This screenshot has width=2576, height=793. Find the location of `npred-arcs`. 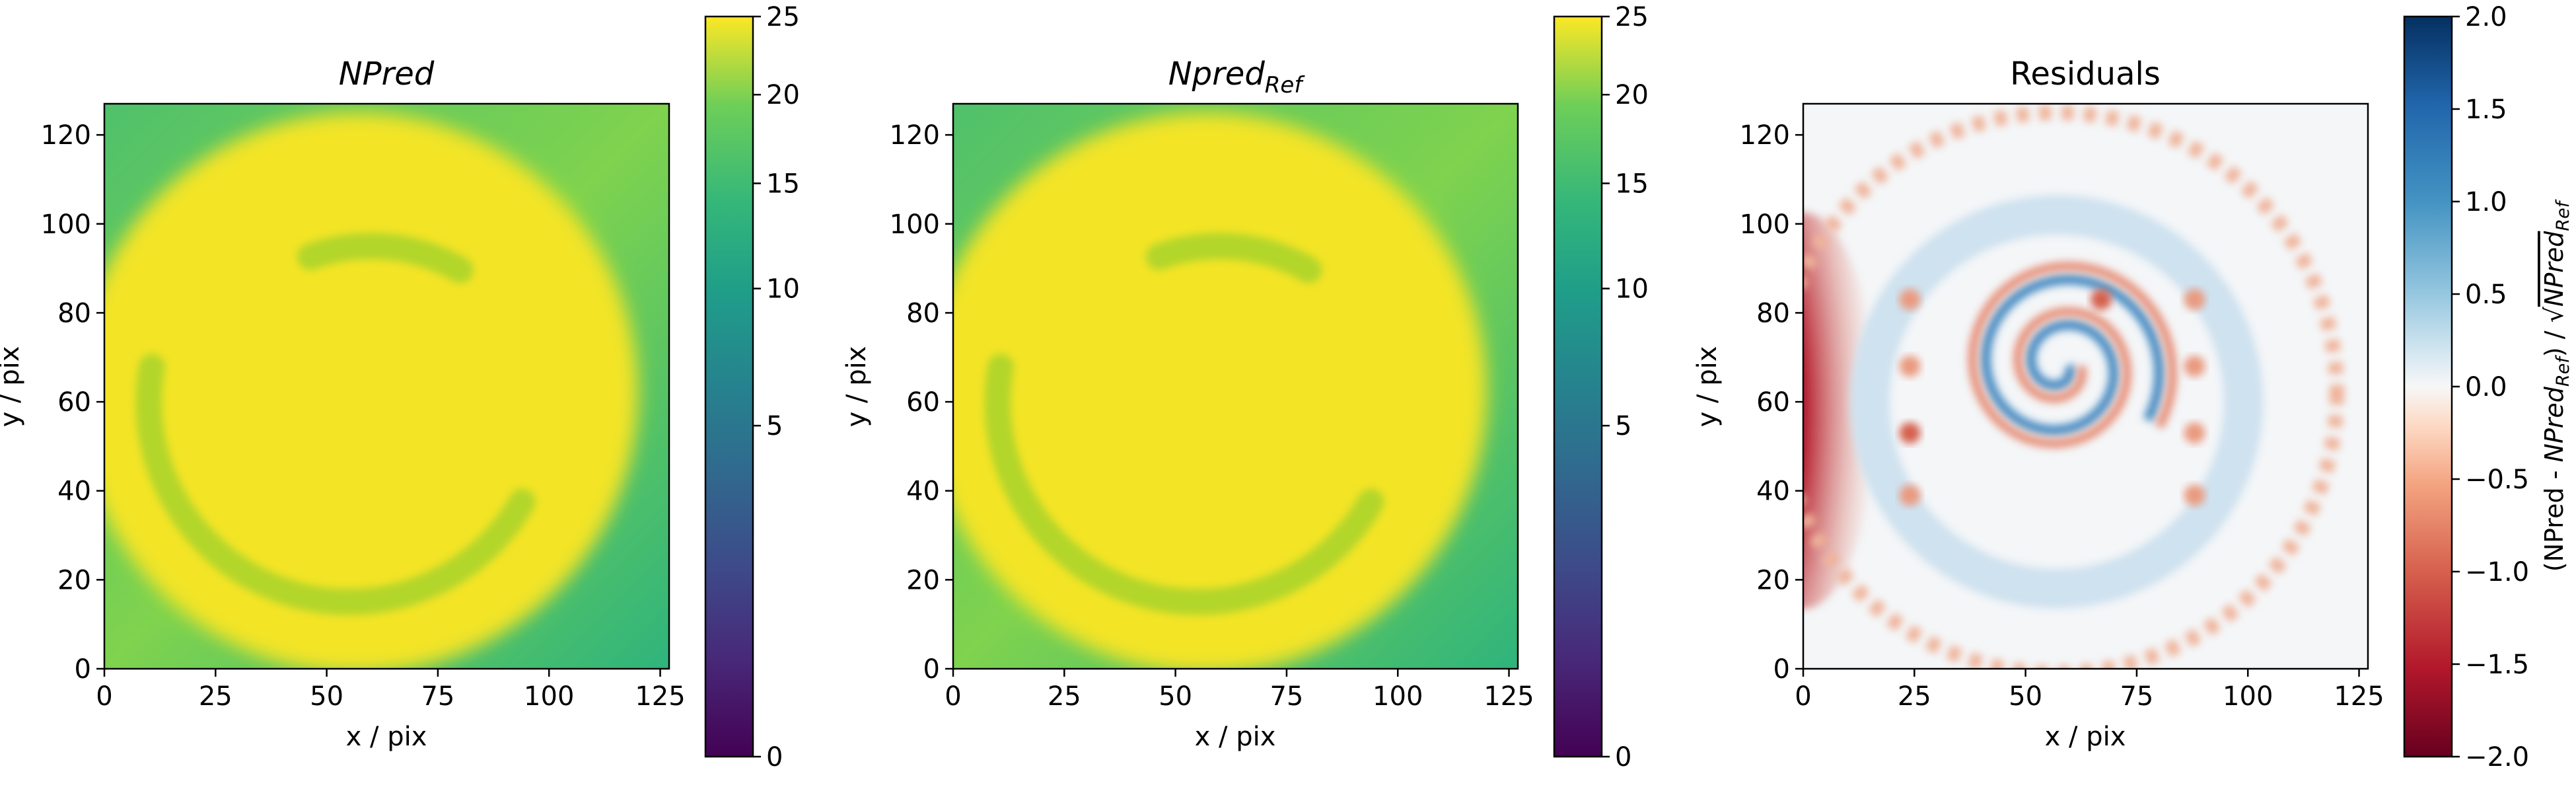

npred-arcs is located at coordinates (335, 425).